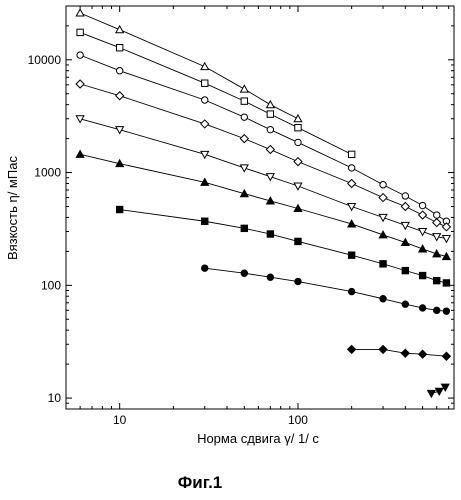  Describe the element at coordinates (55, 398) in the screenshot. I see `y-tick-label: 10` at that location.